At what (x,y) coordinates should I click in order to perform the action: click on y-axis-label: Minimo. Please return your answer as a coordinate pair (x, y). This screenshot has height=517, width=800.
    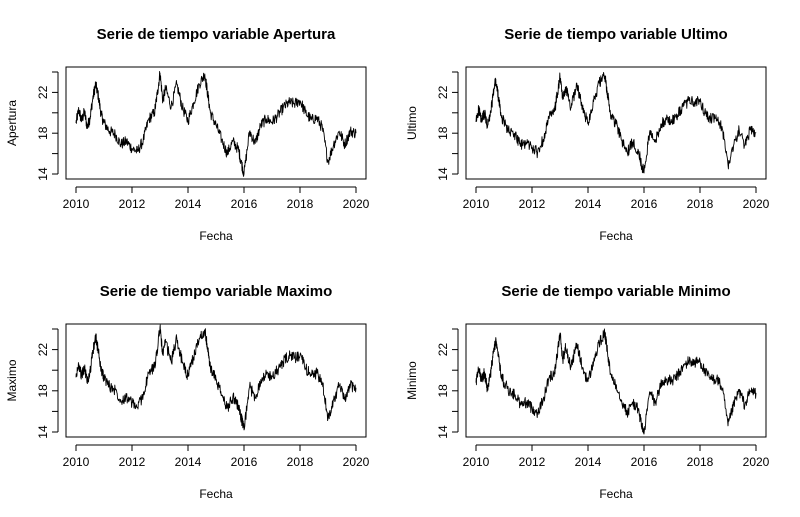
    Looking at the image, I should click on (412, 380).